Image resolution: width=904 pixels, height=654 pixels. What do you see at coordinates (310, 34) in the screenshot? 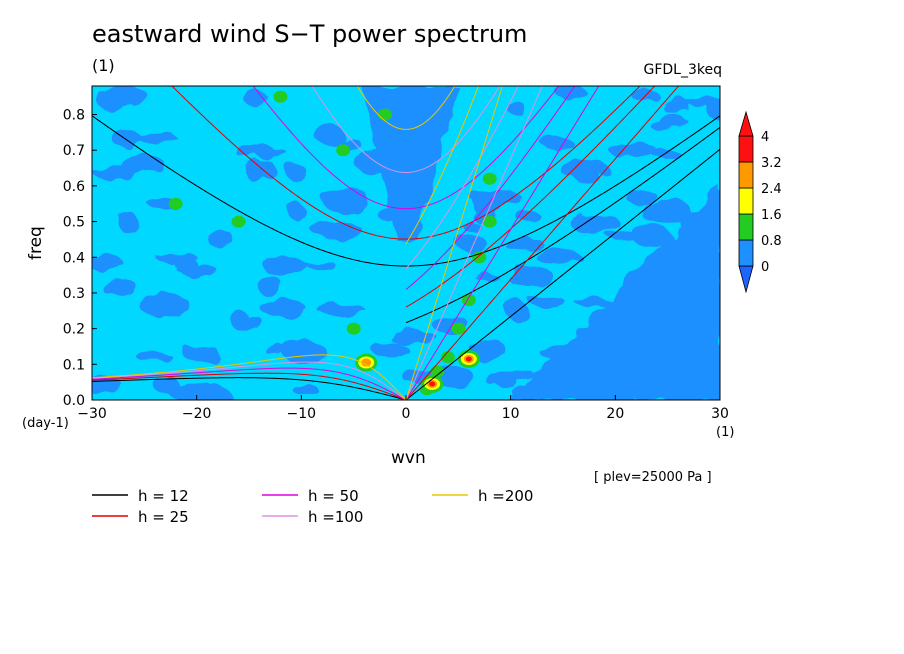
I see `chart-title: eastward wind S−T power spectrum` at bounding box center [310, 34].